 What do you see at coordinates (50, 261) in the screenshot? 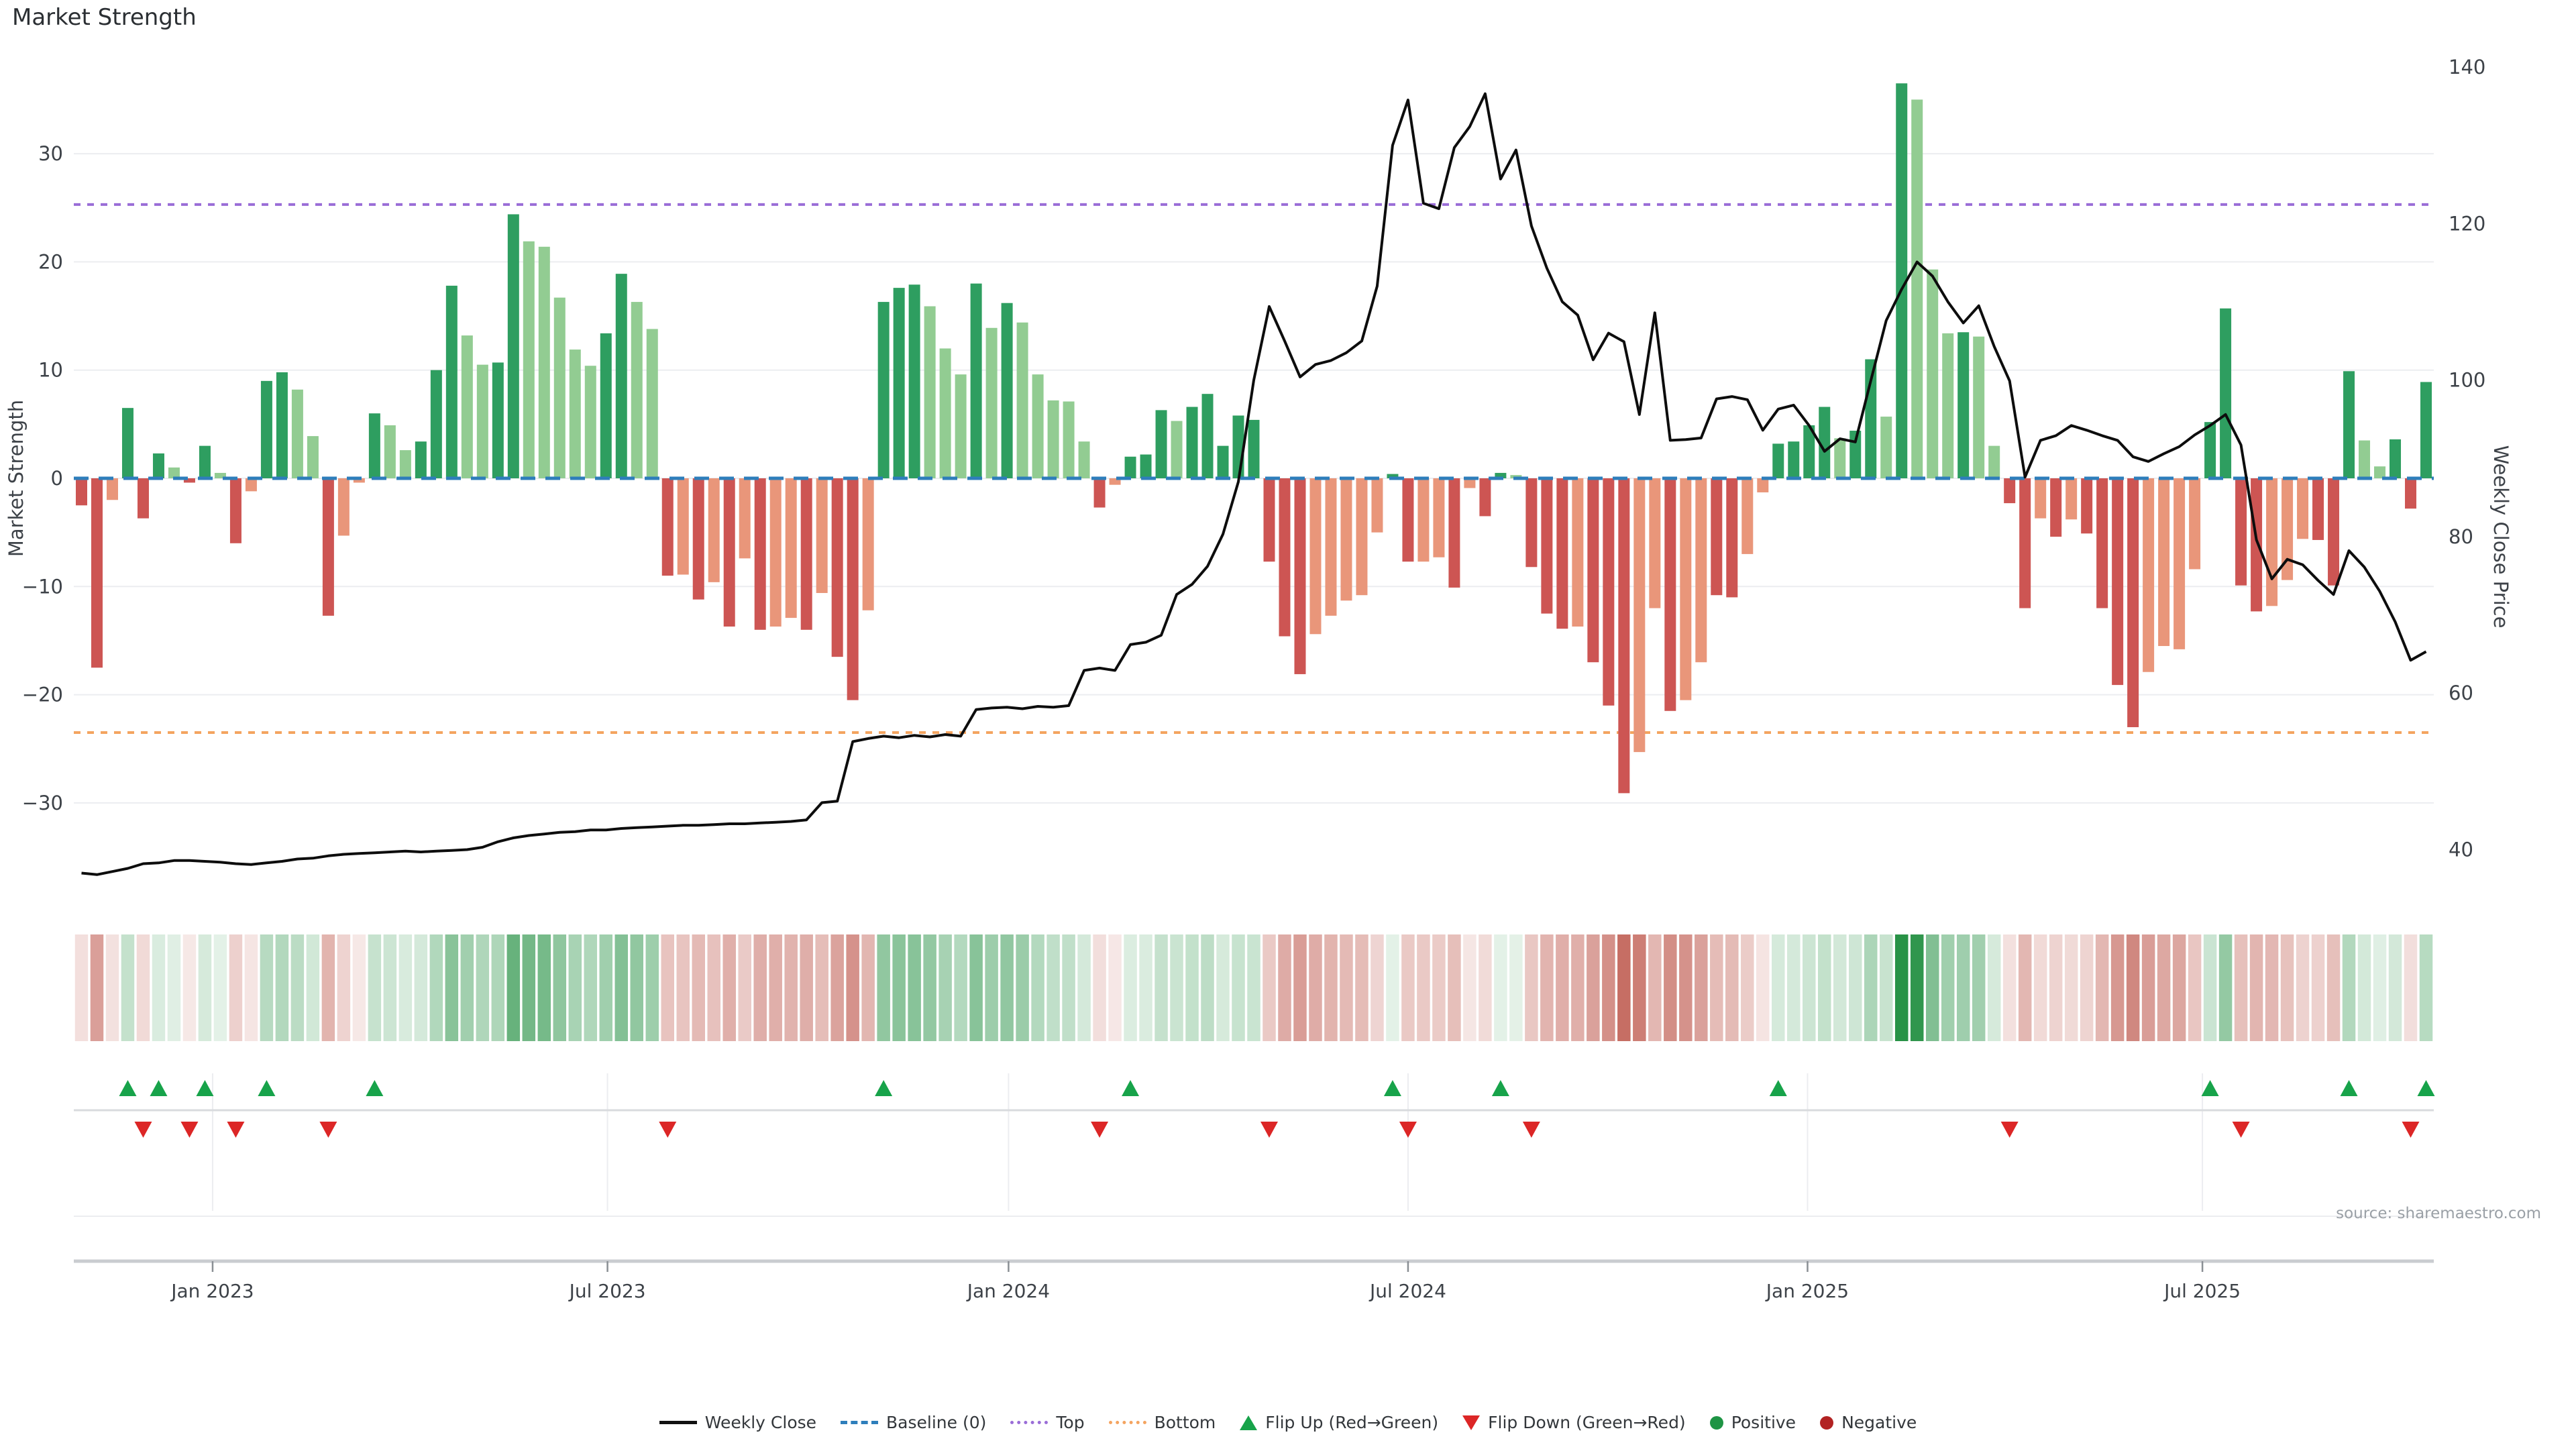
I see `left-axis-tick-label: 20` at bounding box center [50, 261].